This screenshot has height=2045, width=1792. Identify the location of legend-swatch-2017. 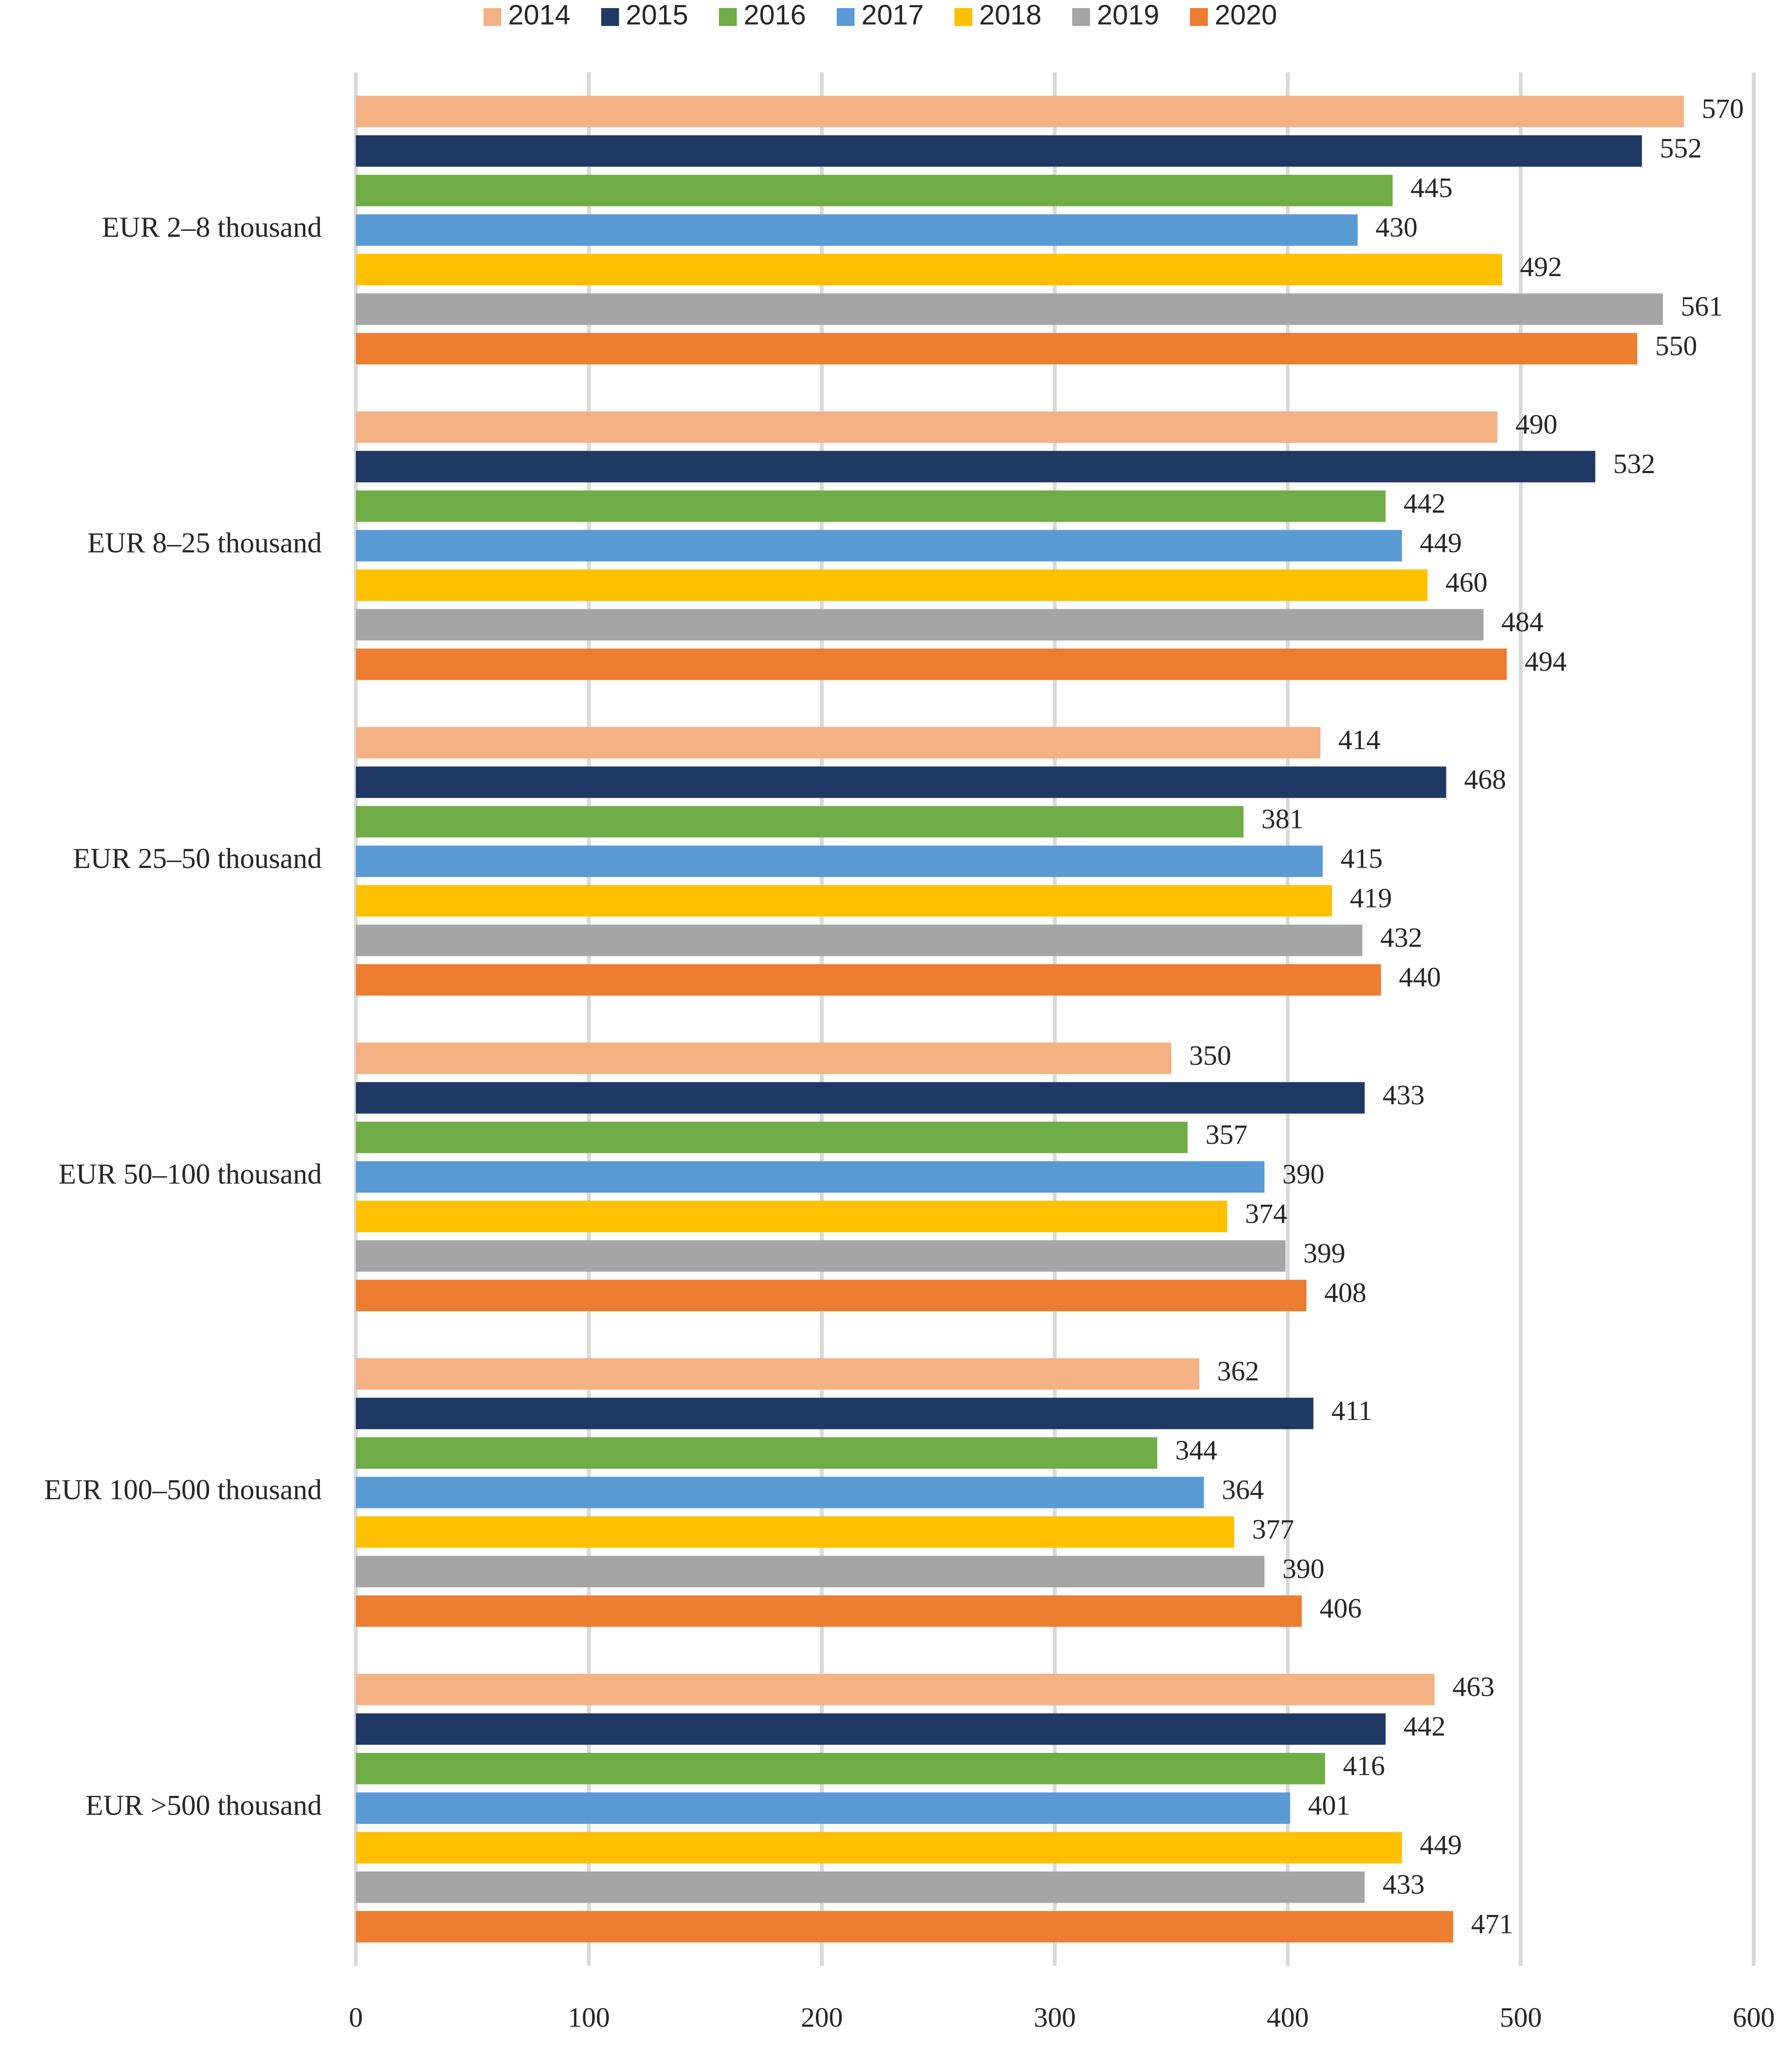
(846, 17).